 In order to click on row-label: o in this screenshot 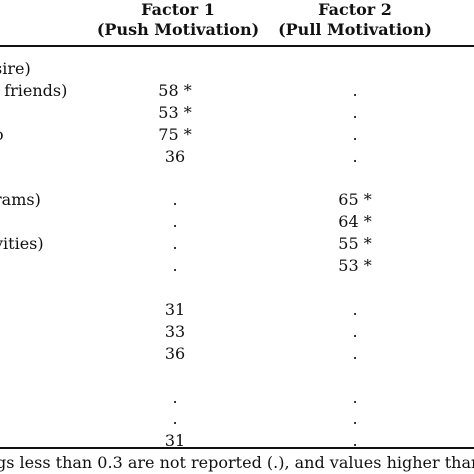, I will do `click(2, 135)`.